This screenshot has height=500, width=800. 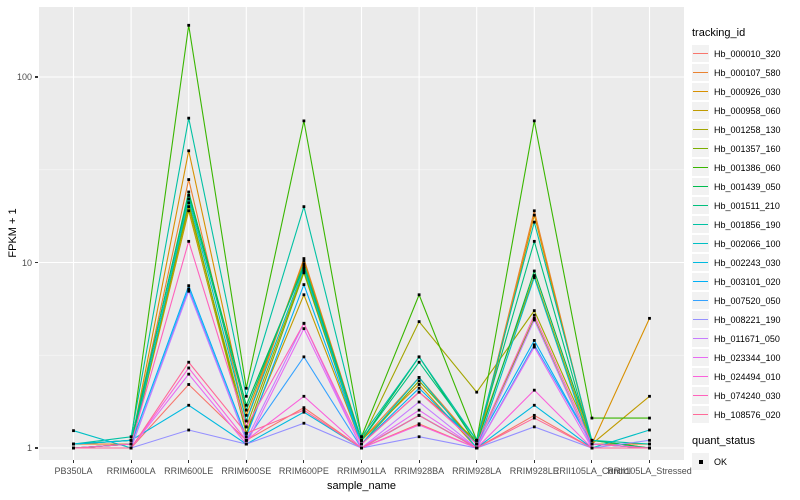 I want to click on legend-item-Hb_008221_190: Hb_008221_190, so click(x=745, y=319).